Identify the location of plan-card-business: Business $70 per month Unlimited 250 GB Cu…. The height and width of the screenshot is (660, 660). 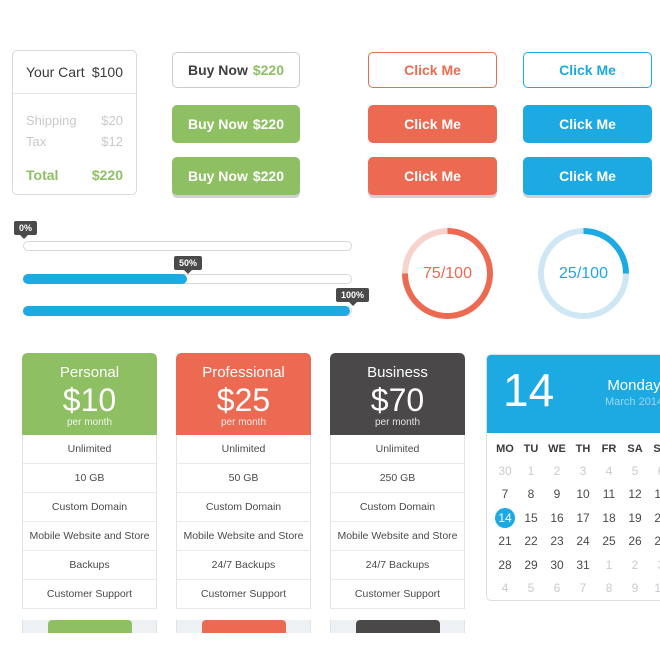
(397, 493).